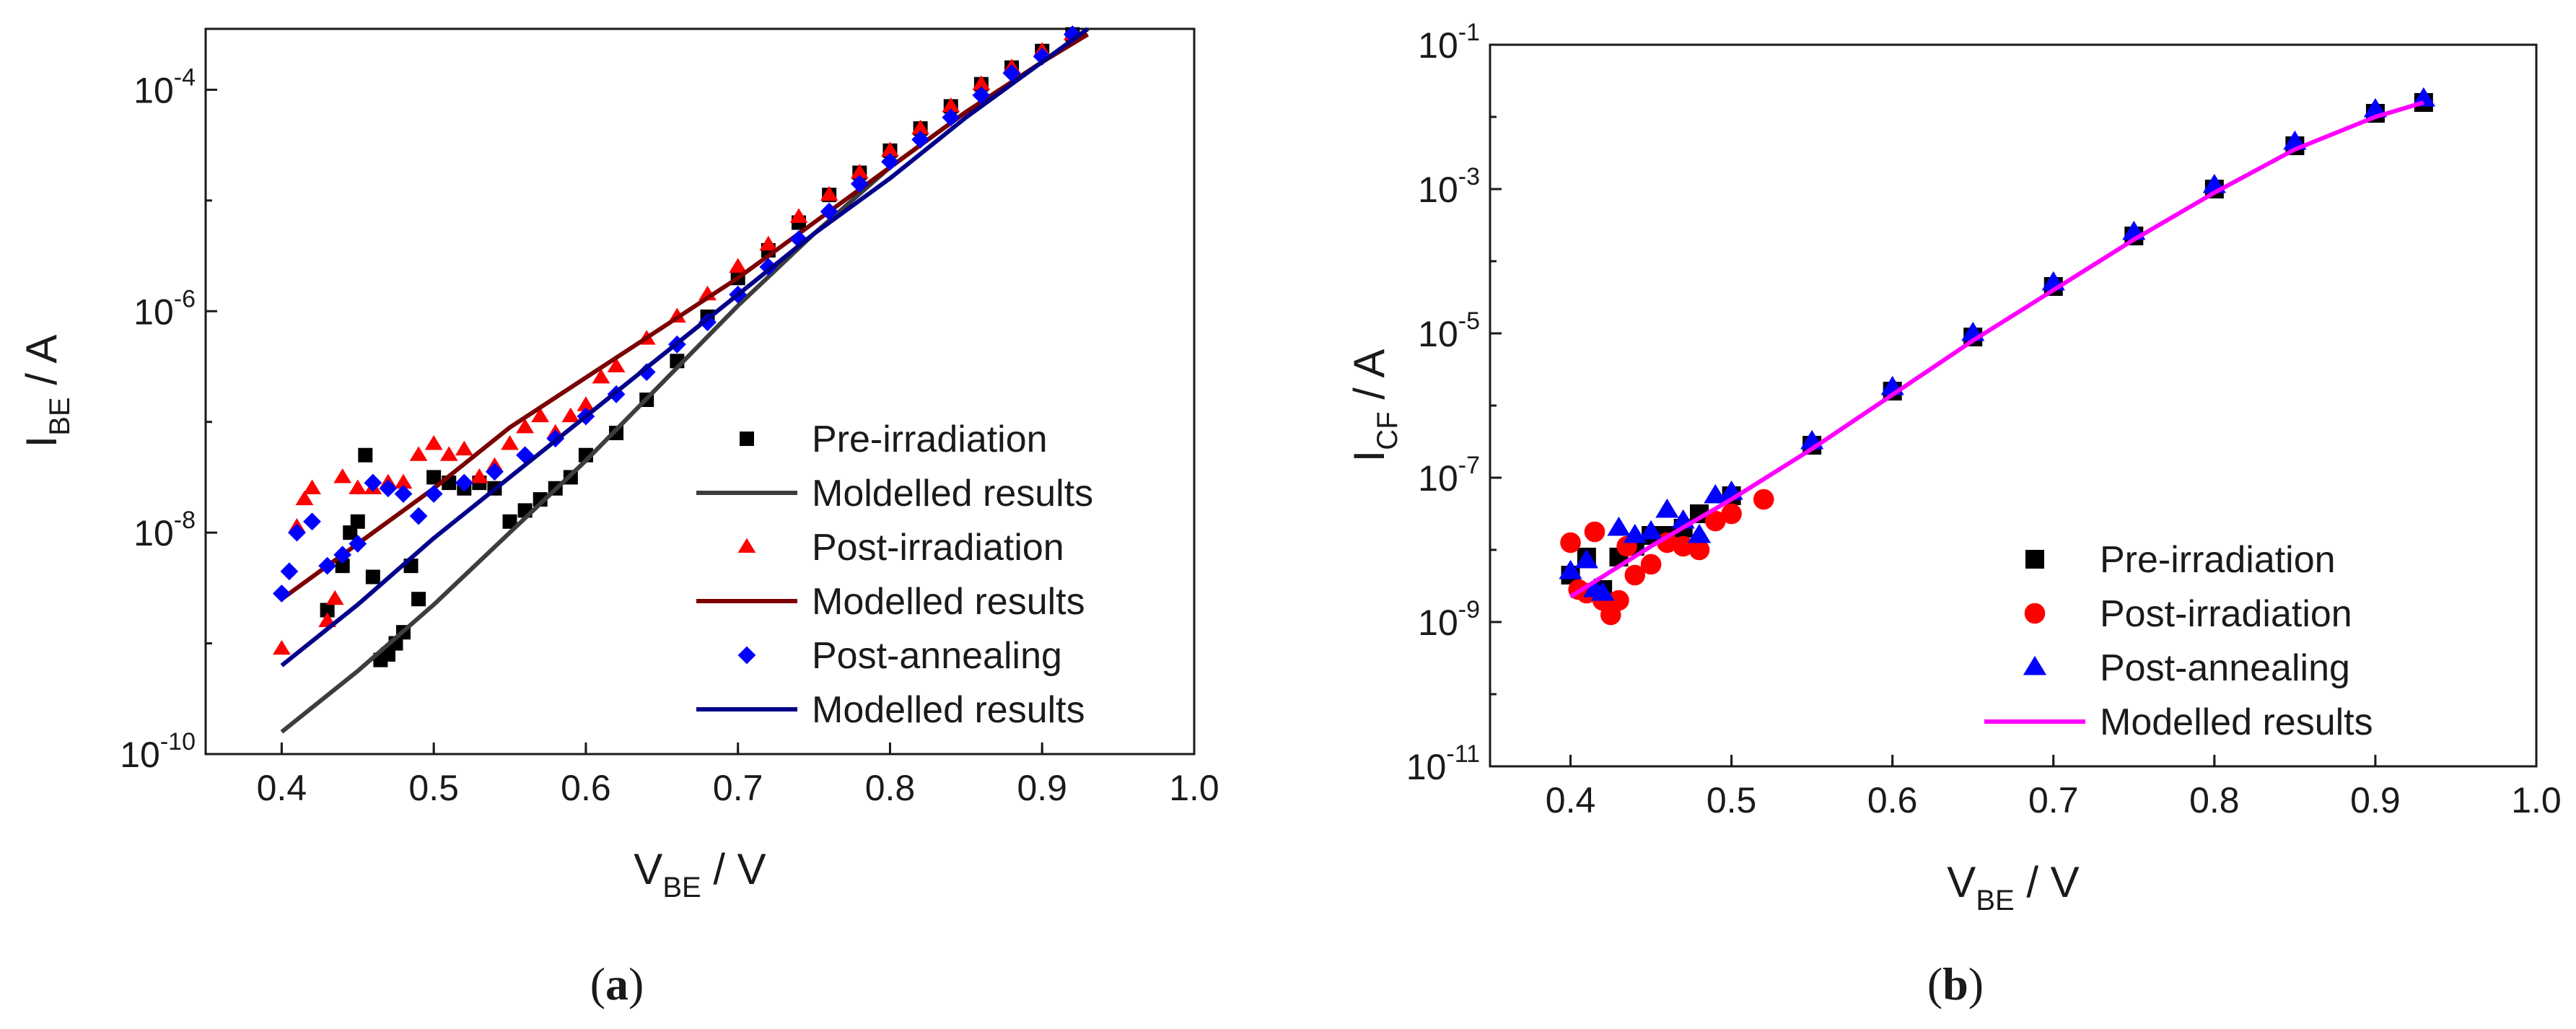  Describe the element at coordinates (586, 788) in the screenshot. I see `x-tick-label: 0.6` at that location.